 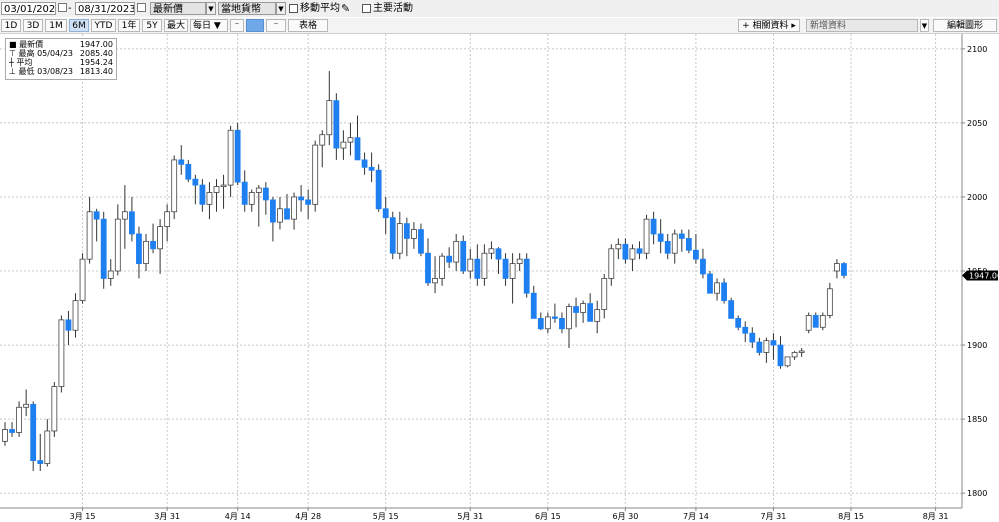 What do you see at coordinates (276, 25) in the screenshot?
I see `bar-chart-icon: ⁻` at bounding box center [276, 25].